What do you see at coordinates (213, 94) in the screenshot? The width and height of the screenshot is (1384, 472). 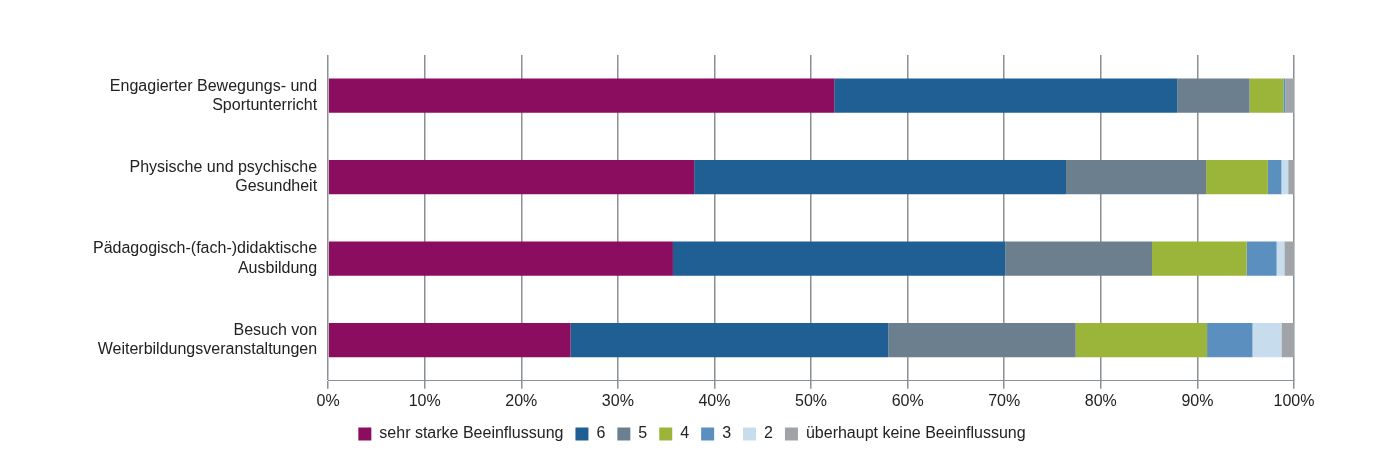 I see `y-tick-label: Engagierter Bewegungs- und Sportunterricht` at bounding box center [213, 94].